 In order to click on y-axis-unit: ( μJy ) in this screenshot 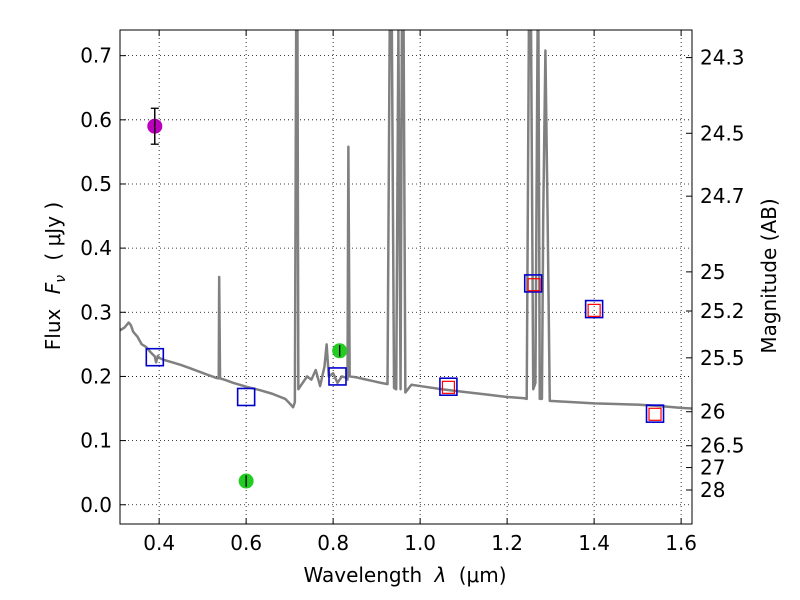, I will do `click(53, 231)`.